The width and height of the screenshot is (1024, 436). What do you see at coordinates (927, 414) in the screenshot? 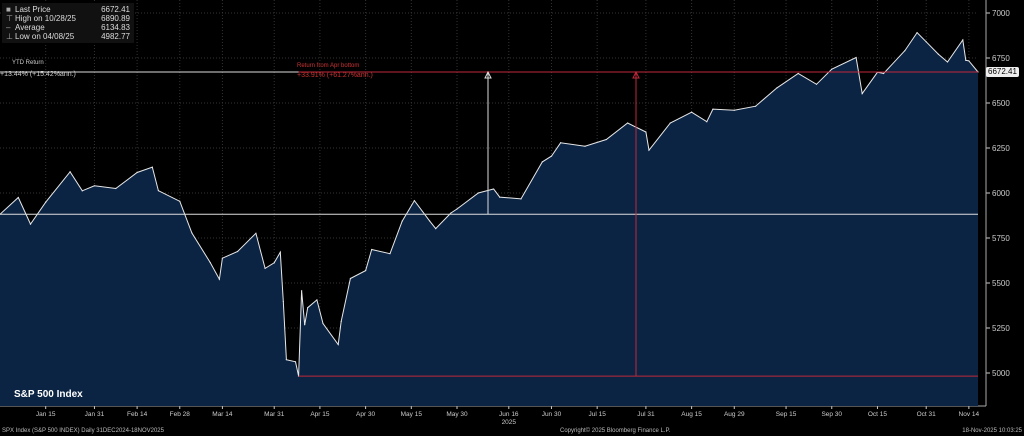
I see `x-tick-label: Oct 31` at bounding box center [927, 414].